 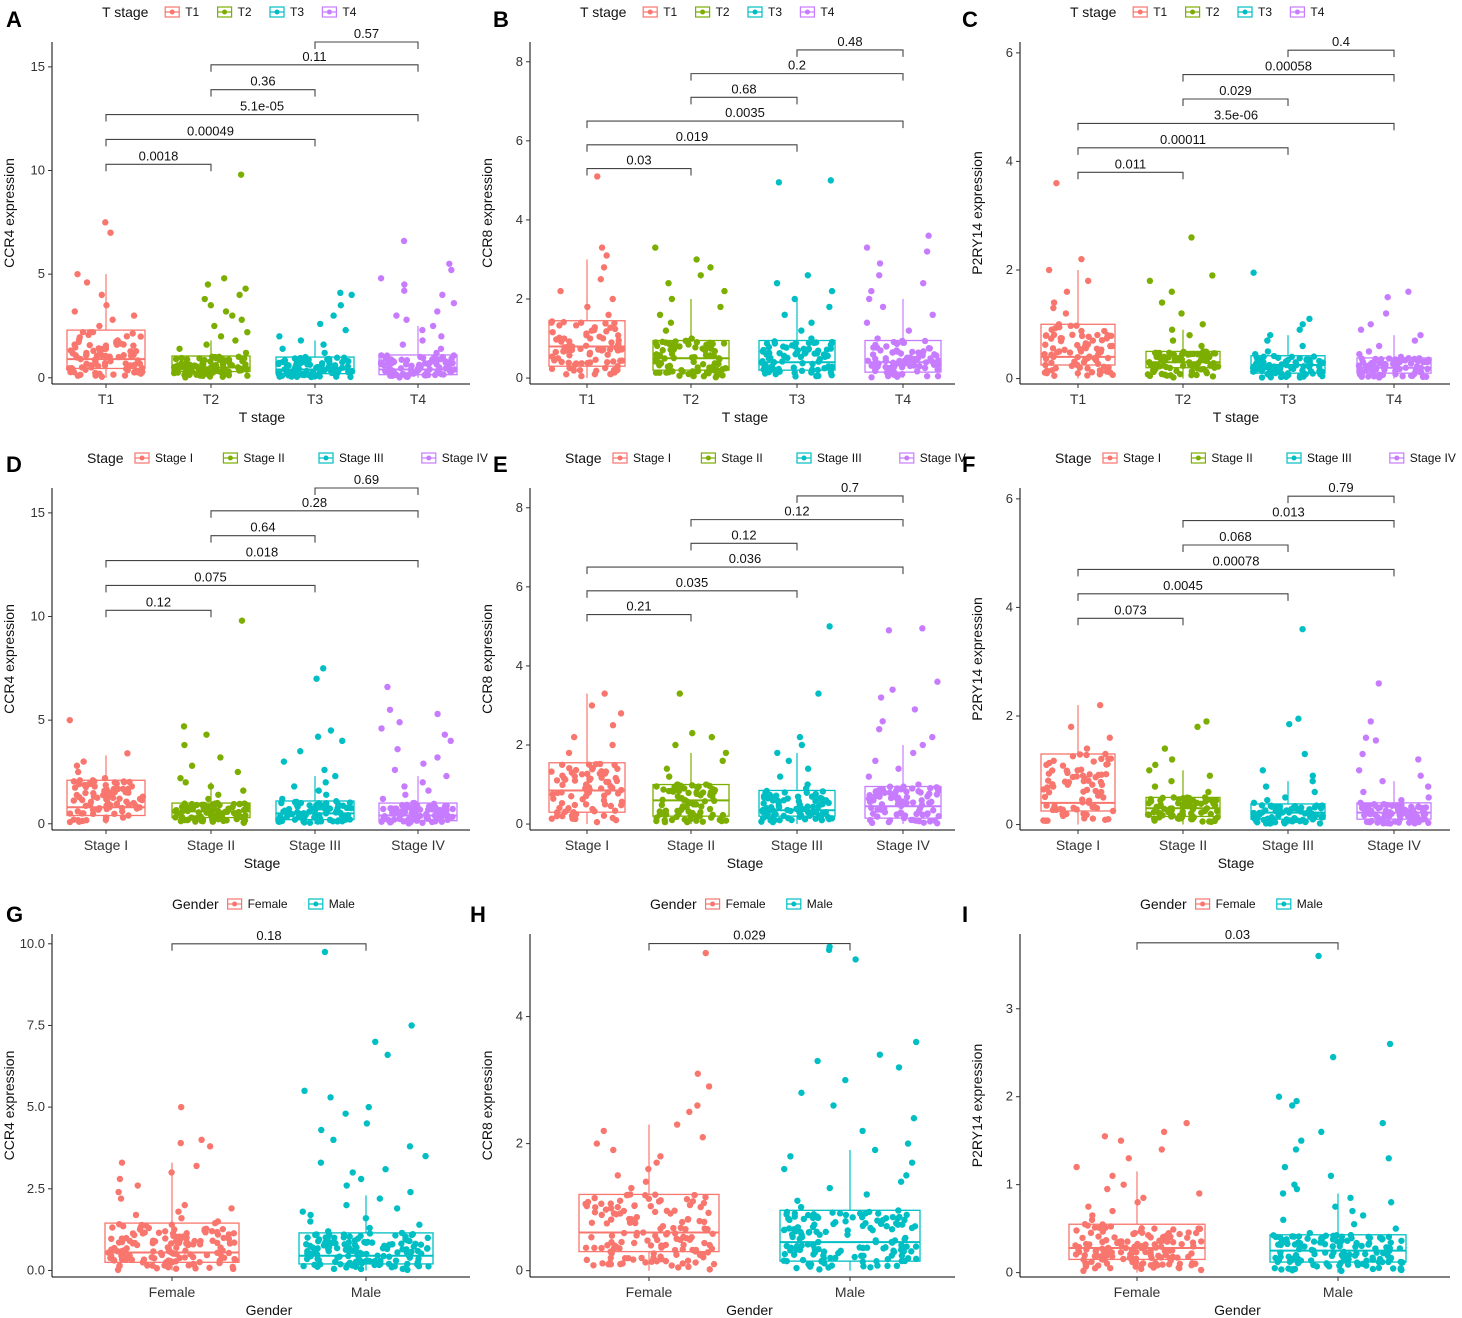 What do you see at coordinates (314, 506) in the screenshot?
I see `comparison-bracket: 0.28` at bounding box center [314, 506].